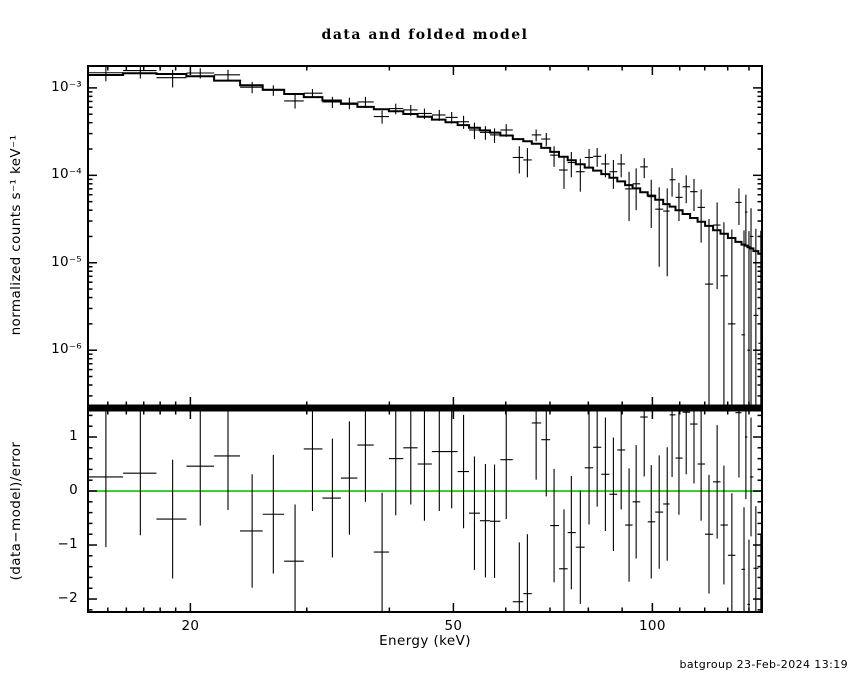  What do you see at coordinates (190, 626) in the screenshot?
I see `x-tick-label: 20` at bounding box center [190, 626].